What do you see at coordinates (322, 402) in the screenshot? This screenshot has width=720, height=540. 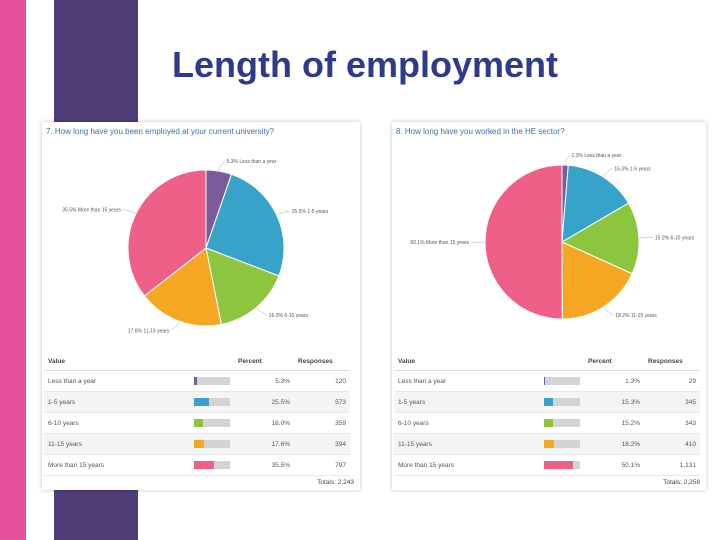 I see `row-responses: 573` at bounding box center [322, 402].